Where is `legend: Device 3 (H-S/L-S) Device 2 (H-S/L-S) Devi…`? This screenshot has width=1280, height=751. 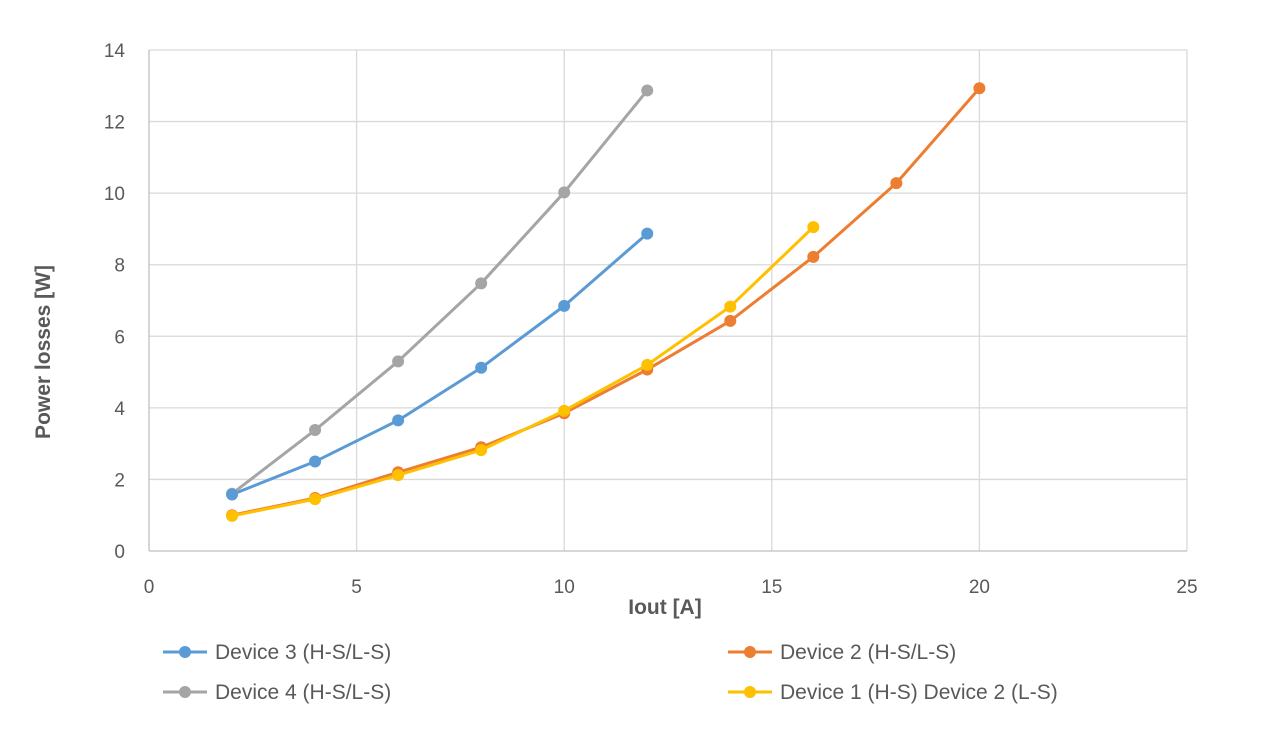 legend: Device 3 (H-S/L-S) Device 2 (H-S/L-S) Devi… is located at coordinates (610, 672).